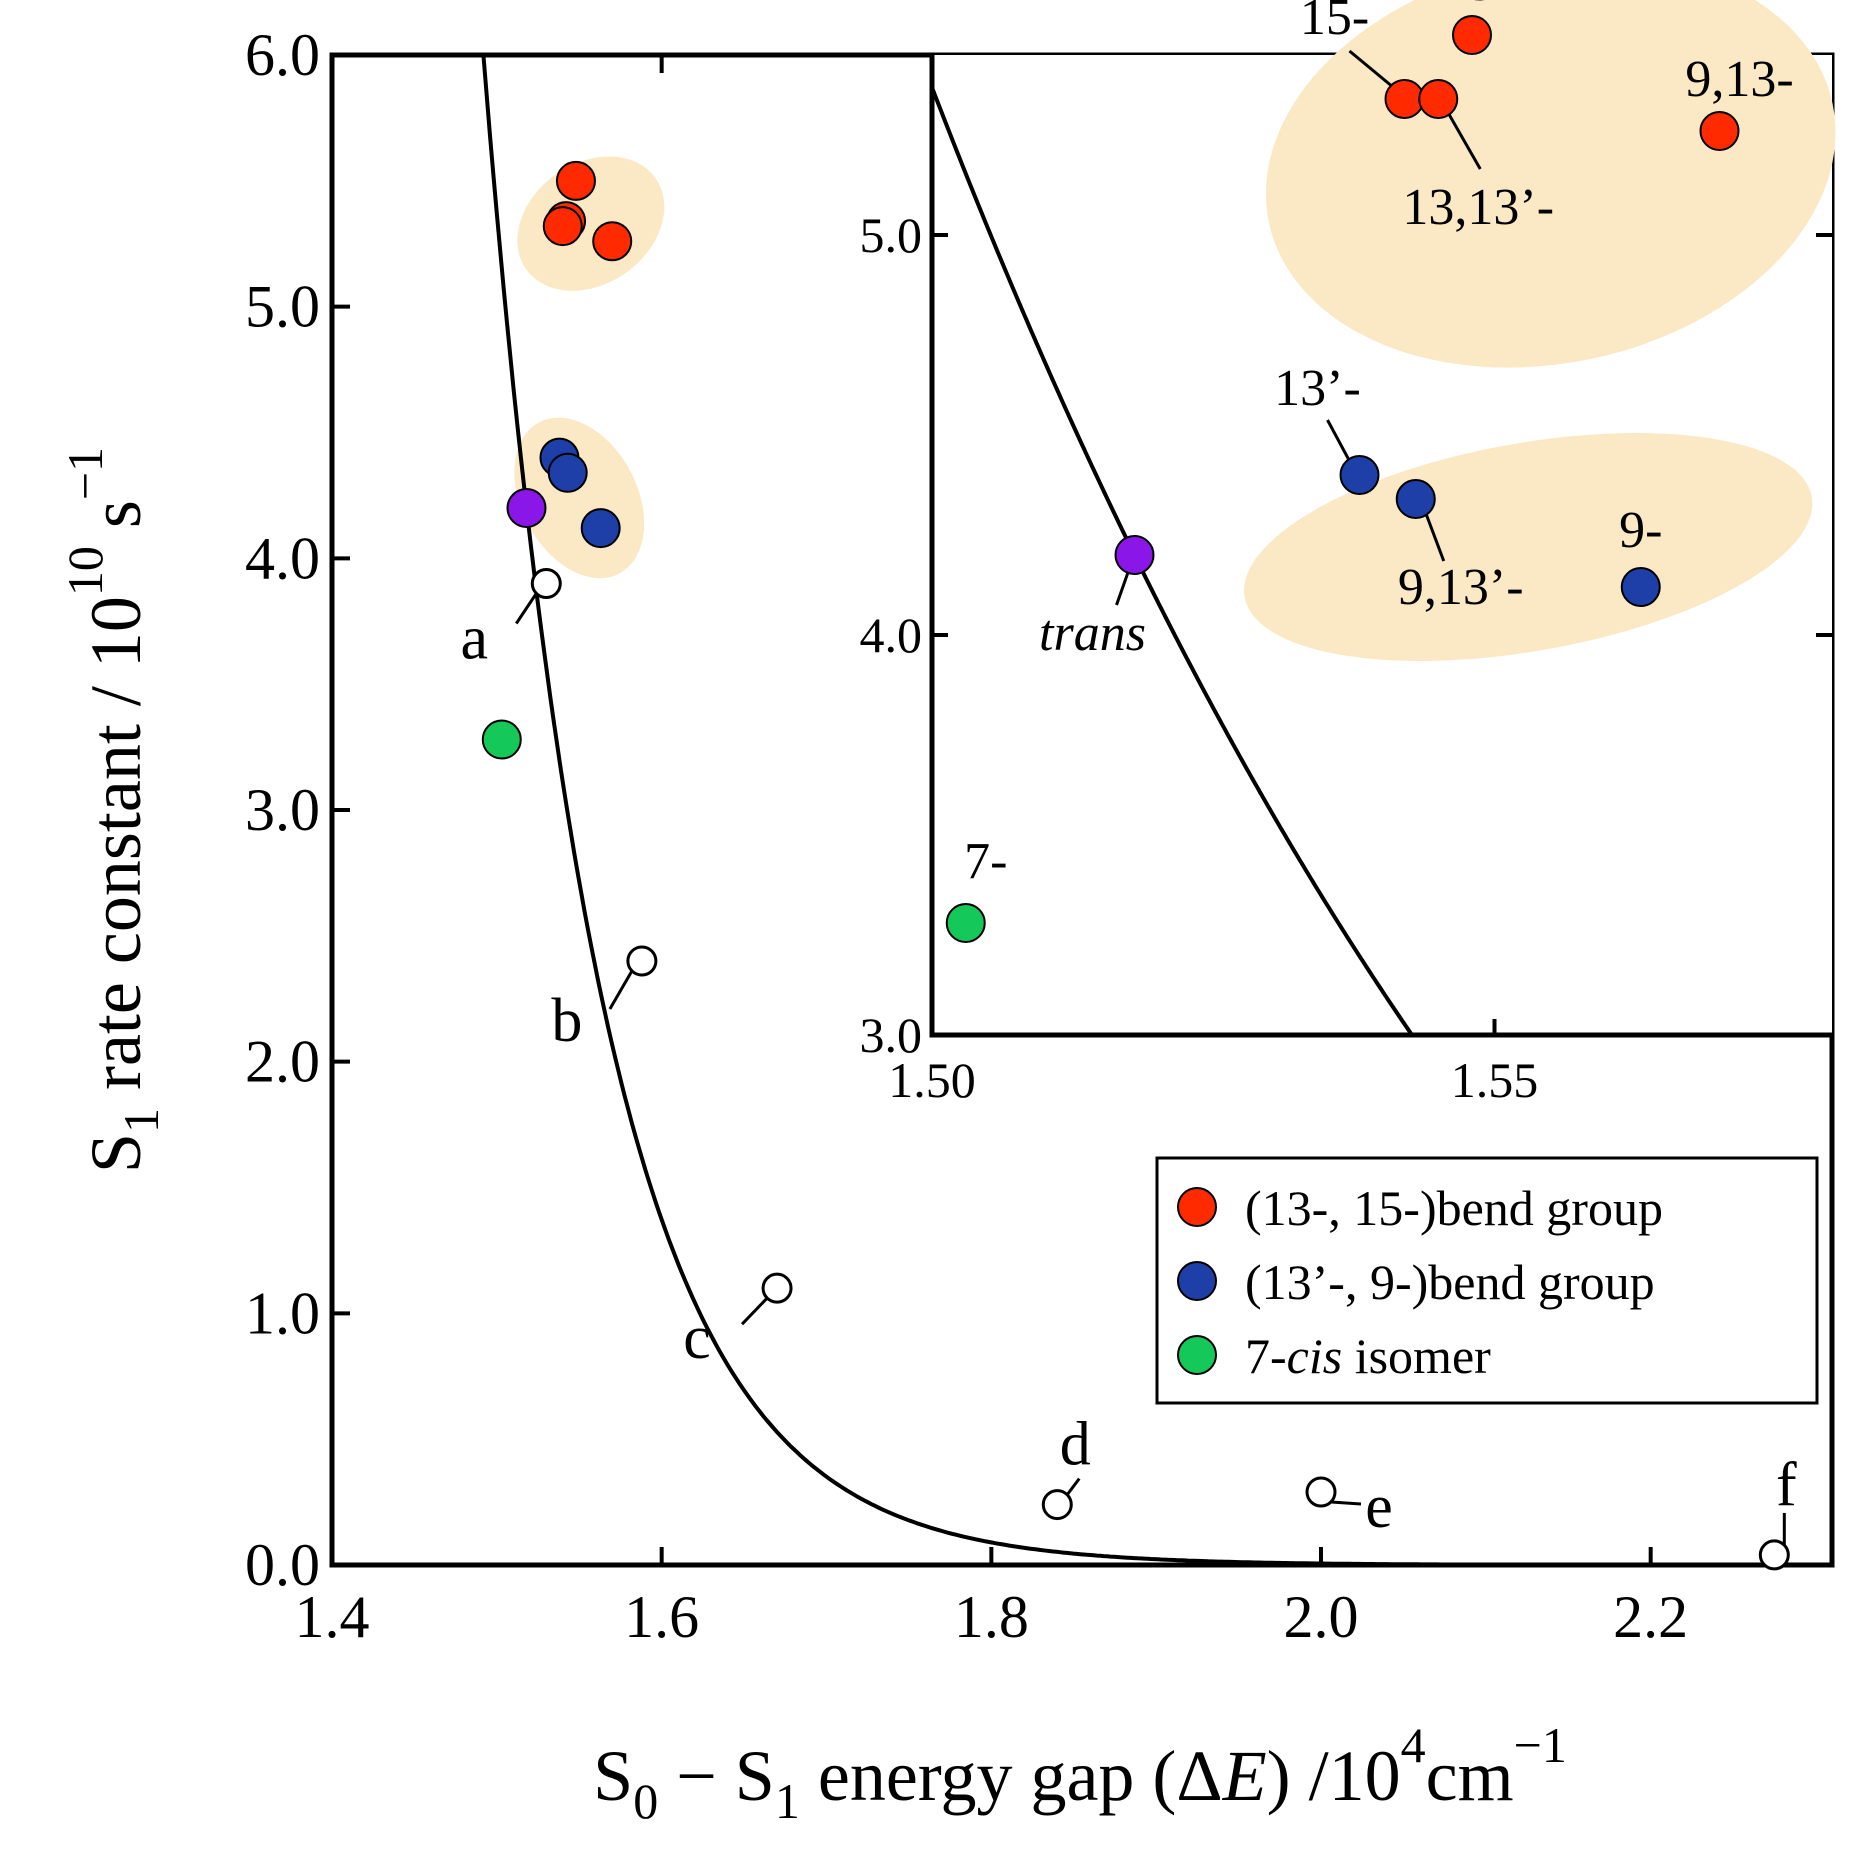 Image resolution: width=1859 pixels, height=1851 pixels. Describe the element at coordinates (1172, 561) in the screenshot. I see `inset-fit-curve` at that location.